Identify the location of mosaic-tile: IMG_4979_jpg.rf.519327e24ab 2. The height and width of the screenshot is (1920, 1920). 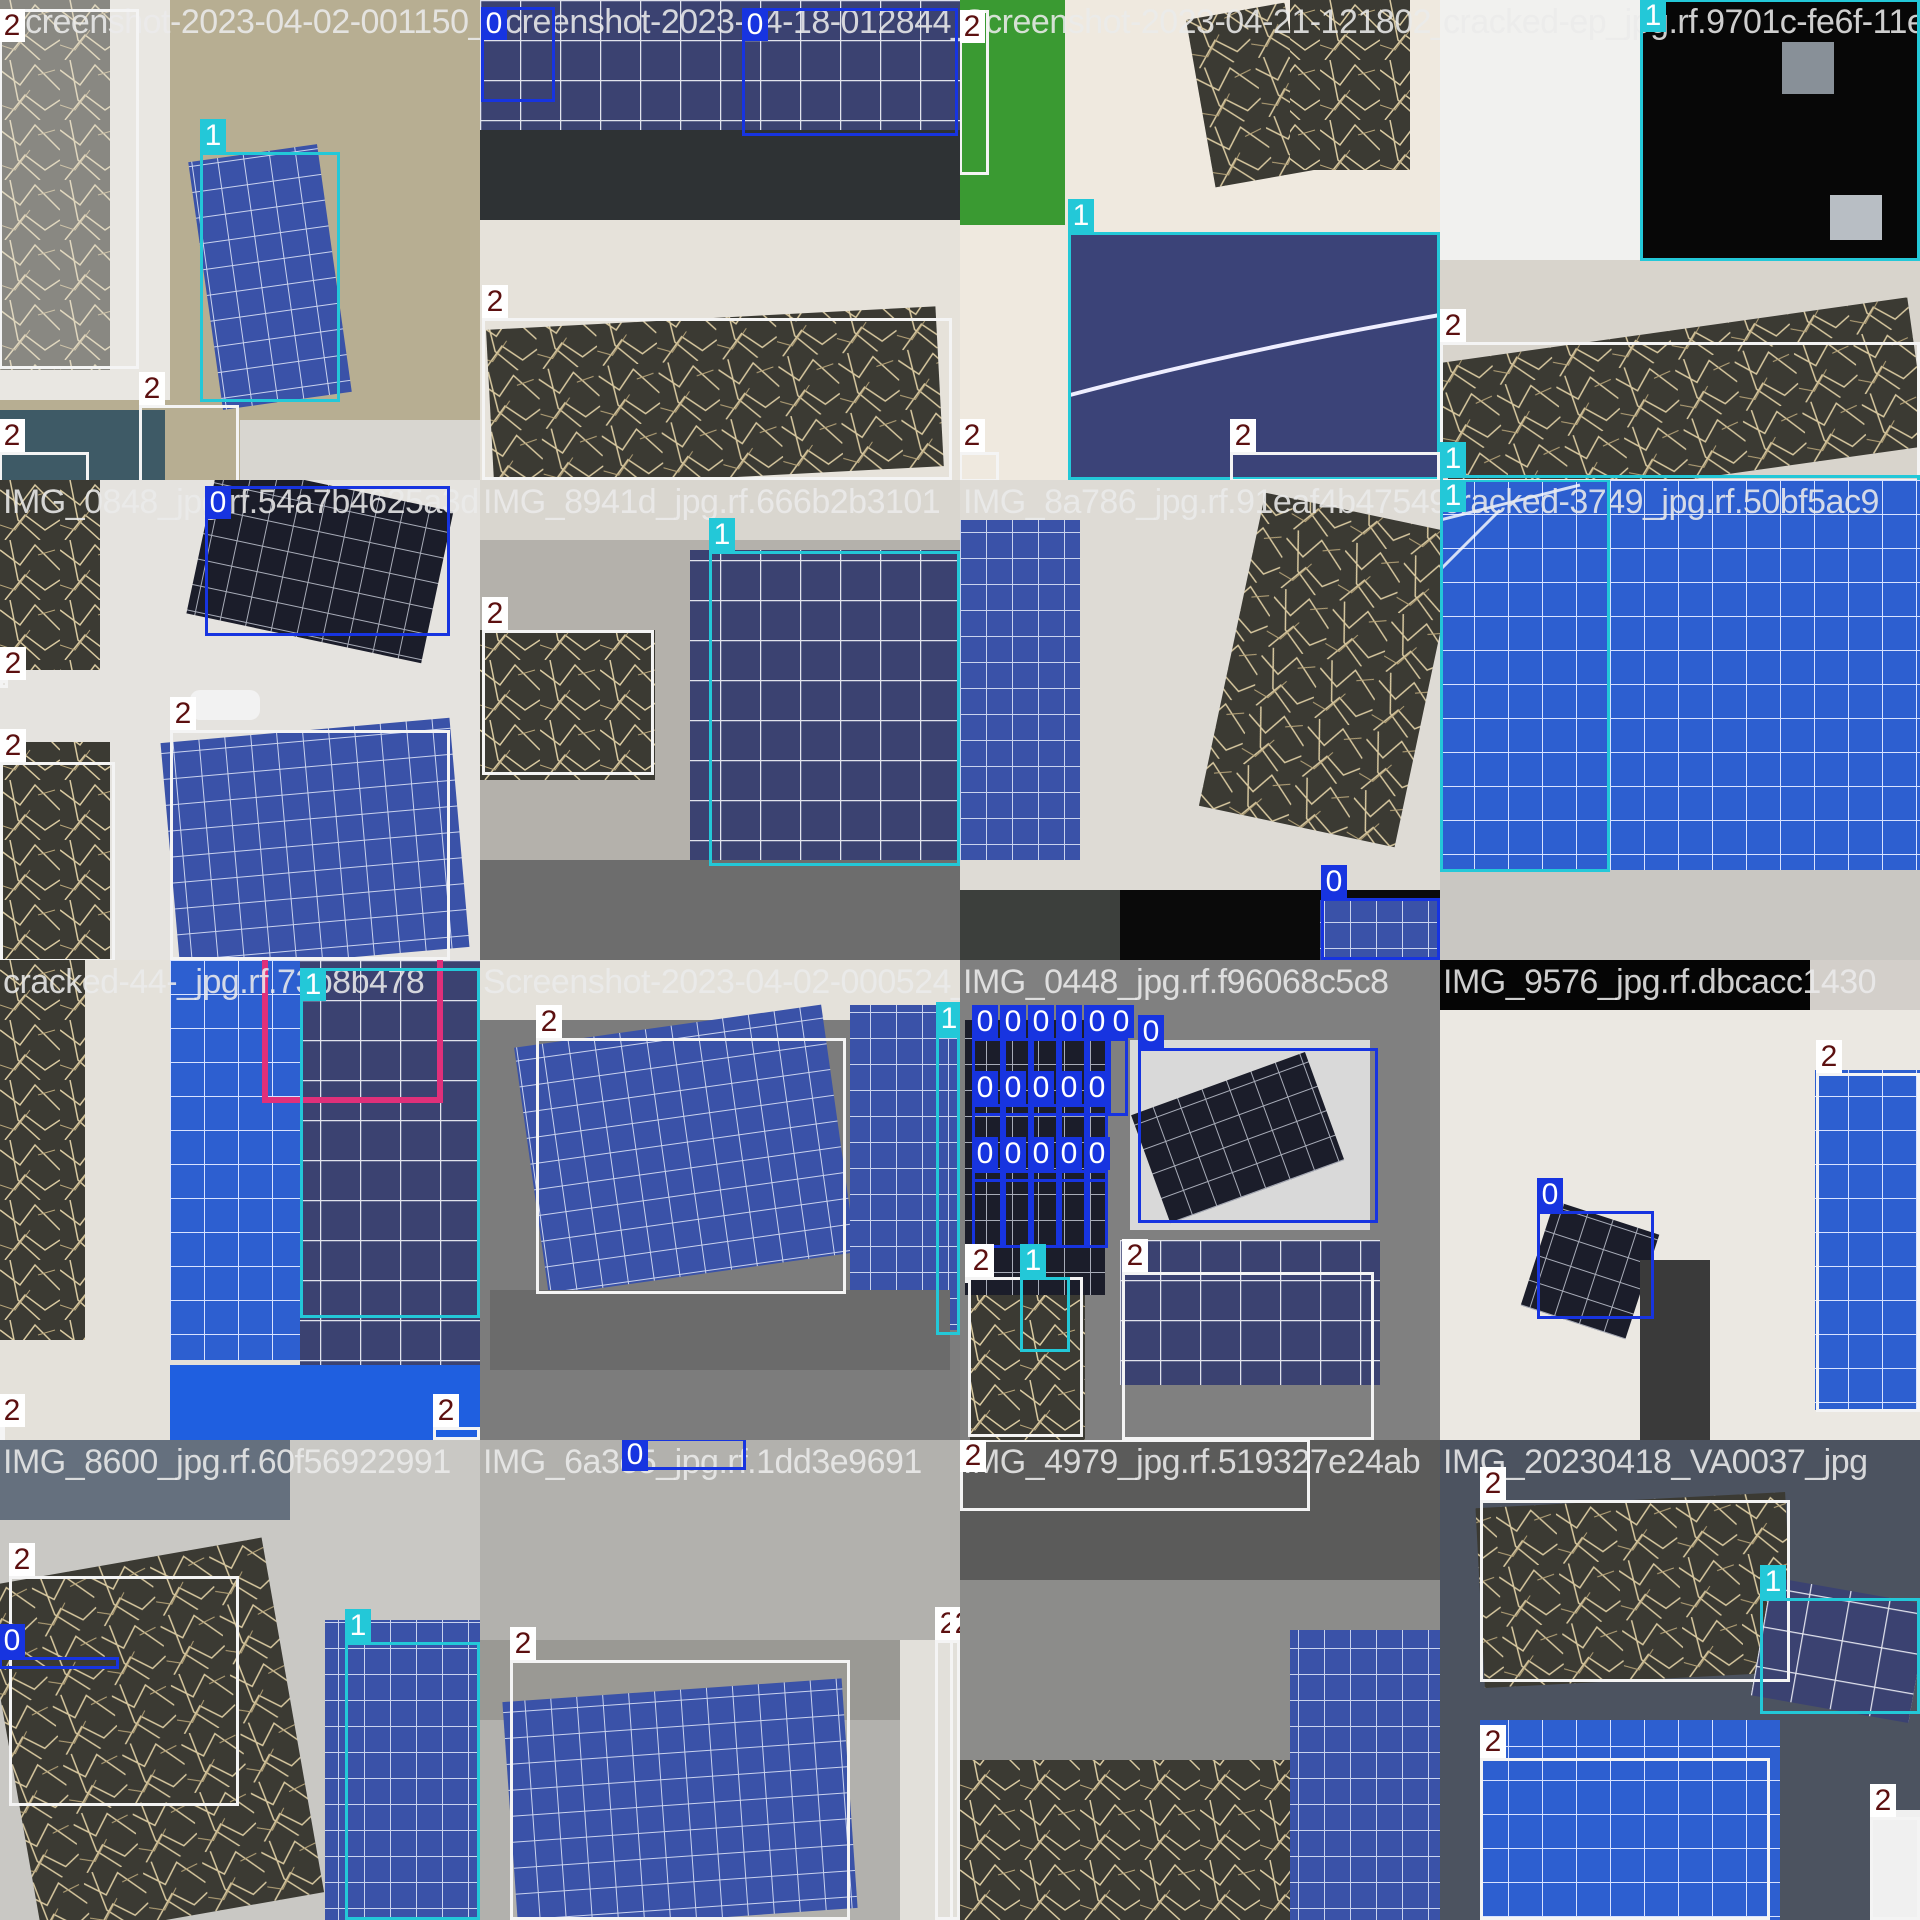
(1200, 1680).